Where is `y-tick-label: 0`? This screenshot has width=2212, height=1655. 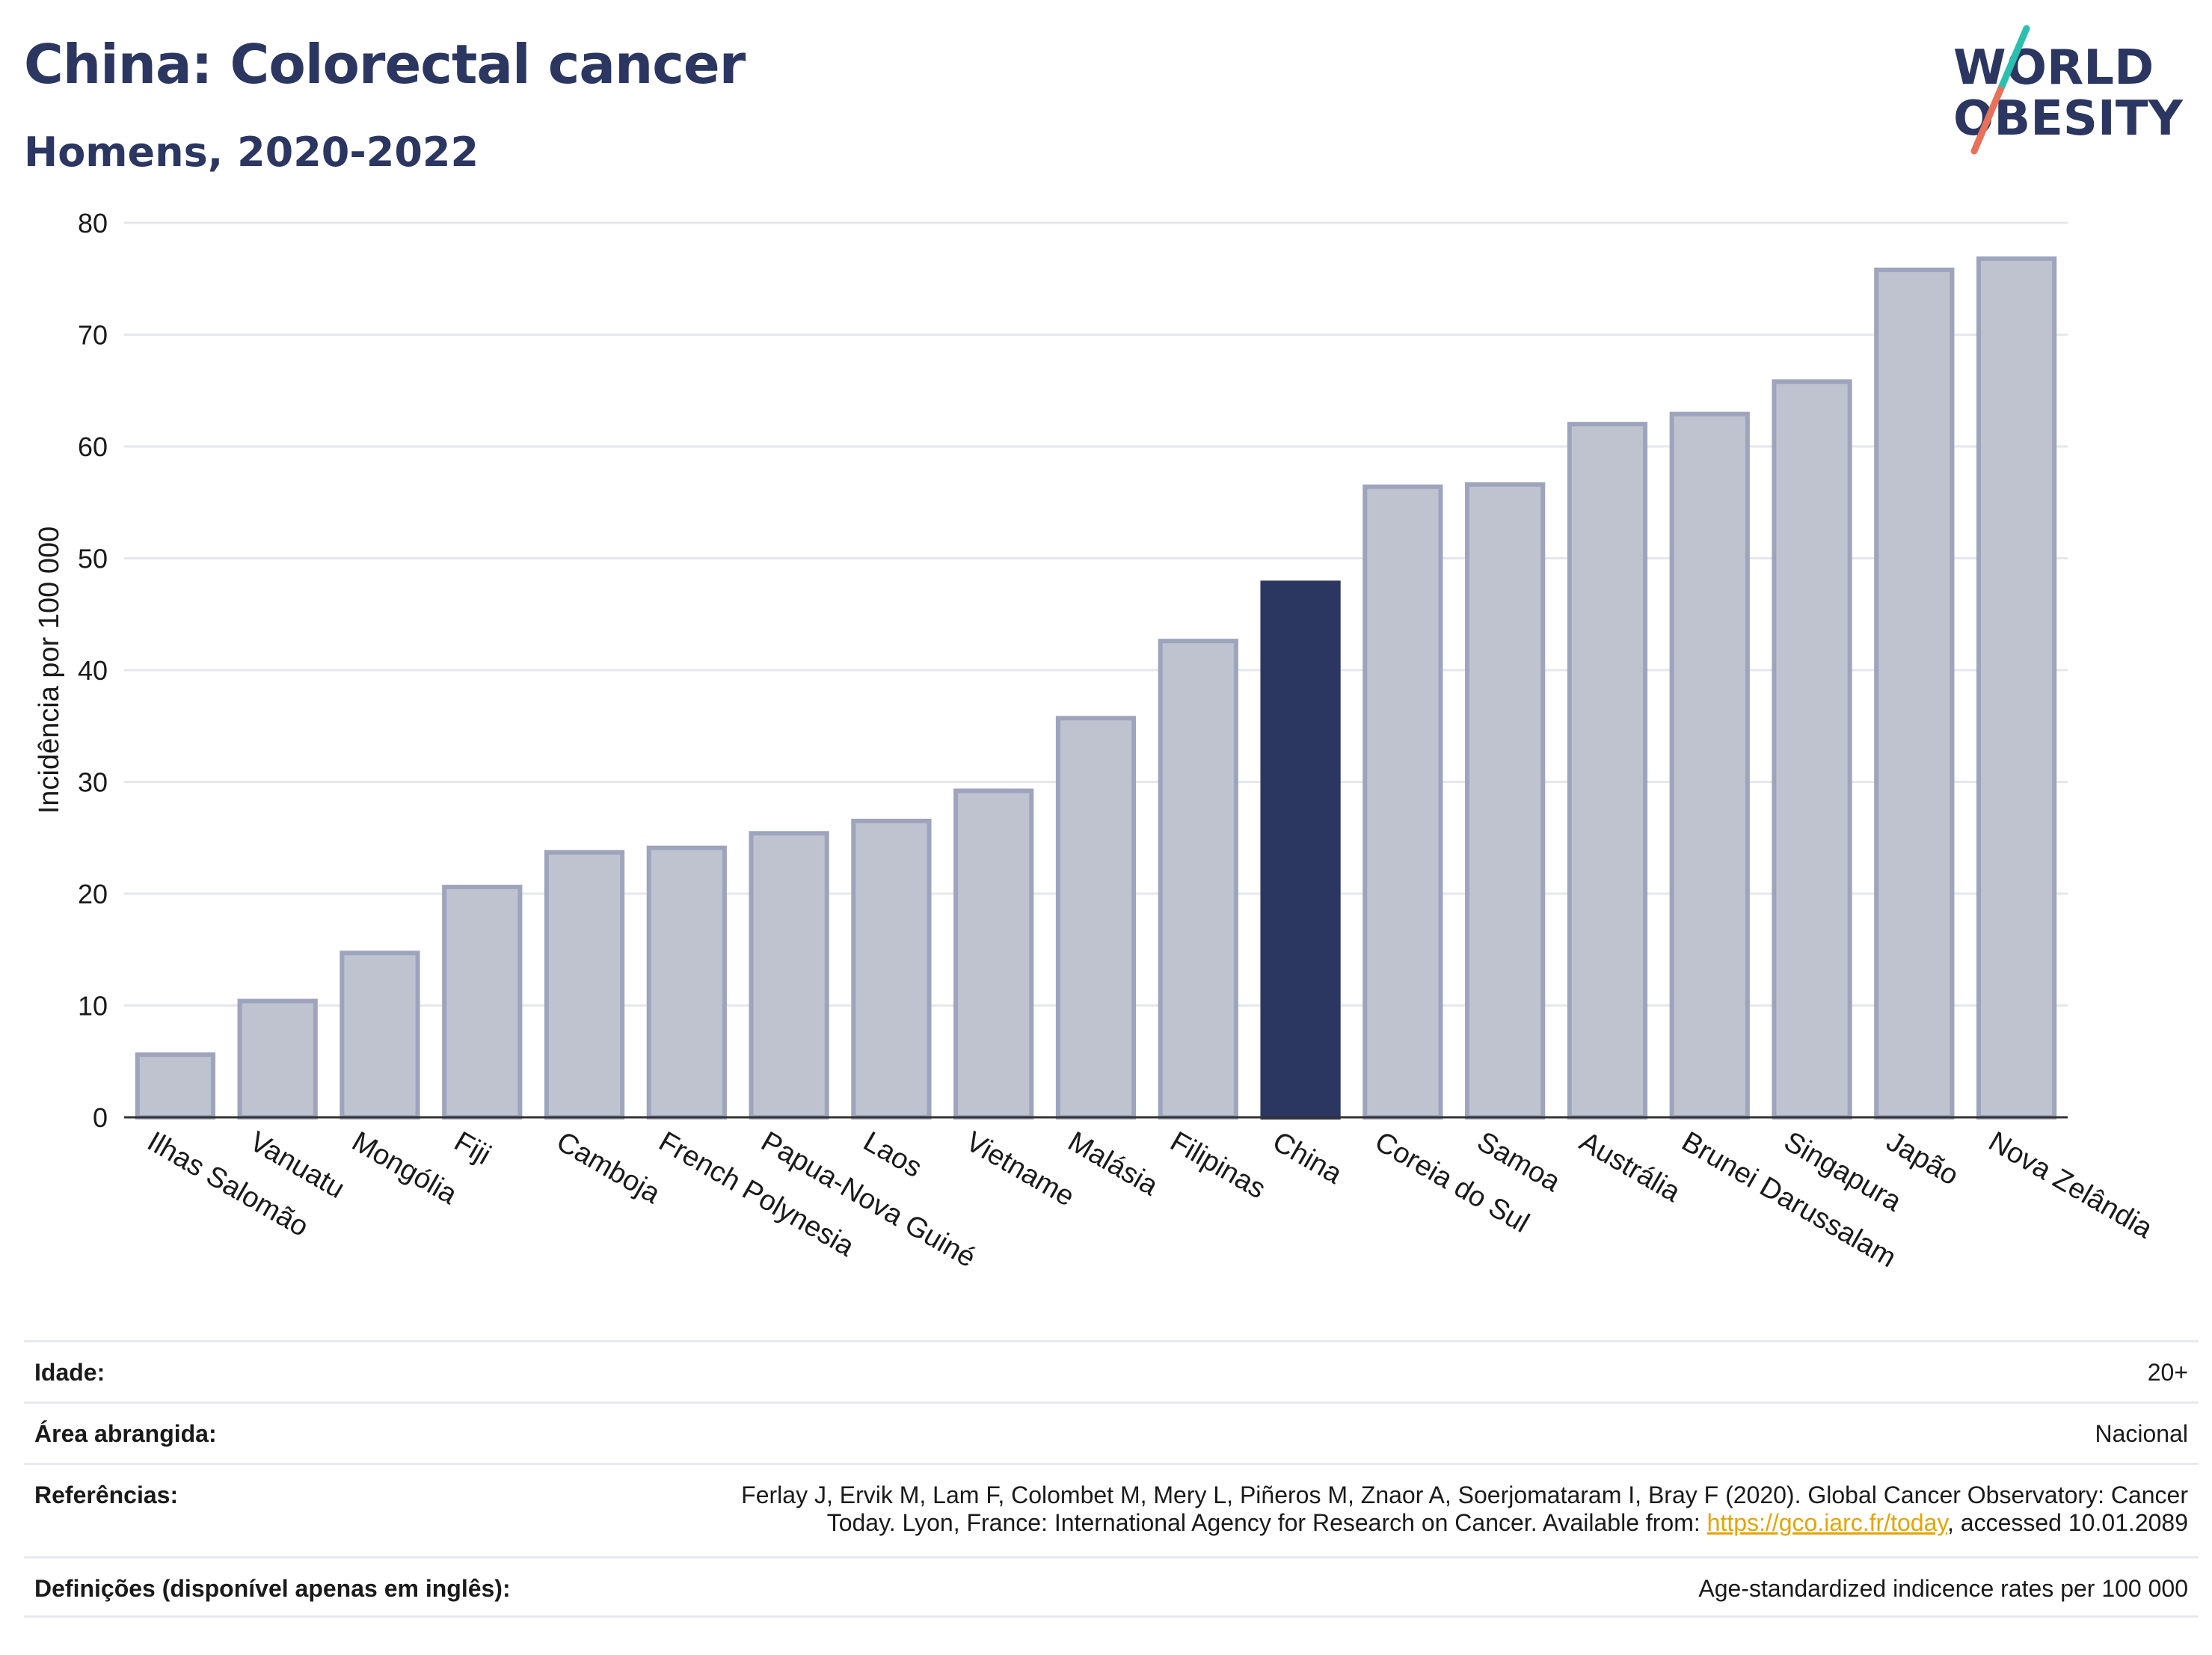
y-tick-label: 0 is located at coordinates (100, 1117).